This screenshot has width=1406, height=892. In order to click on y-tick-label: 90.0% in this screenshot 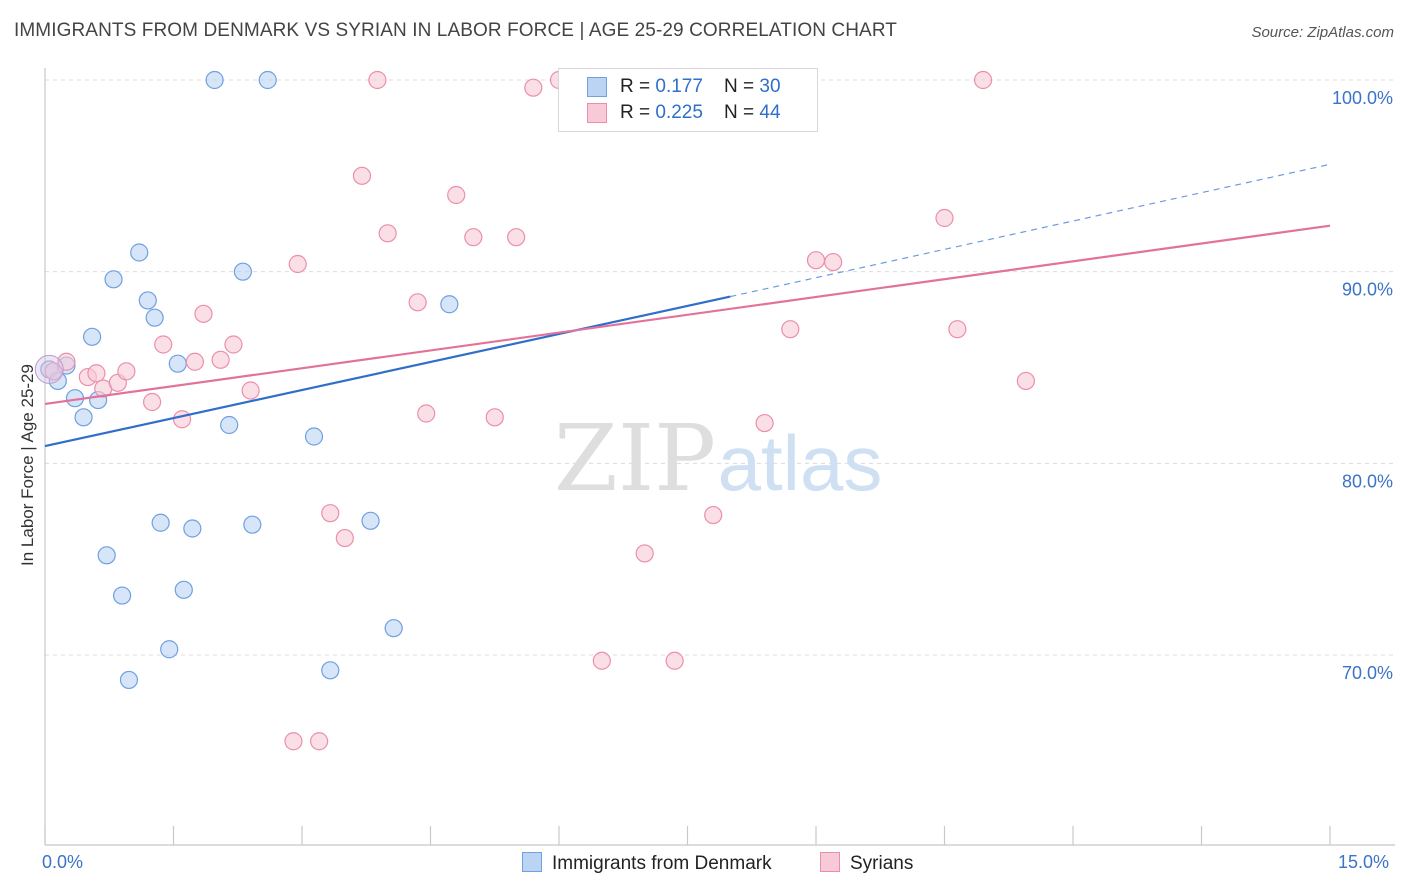, I will do `click(1367, 290)`.